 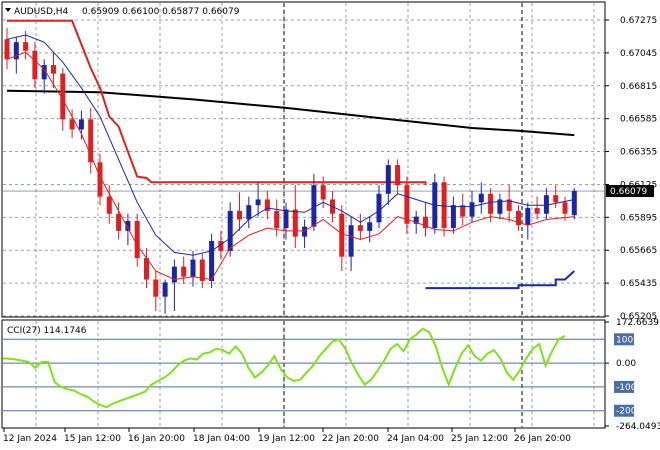 I want to click on price-tick-label: 0.65205, so click(x=638, y=317).